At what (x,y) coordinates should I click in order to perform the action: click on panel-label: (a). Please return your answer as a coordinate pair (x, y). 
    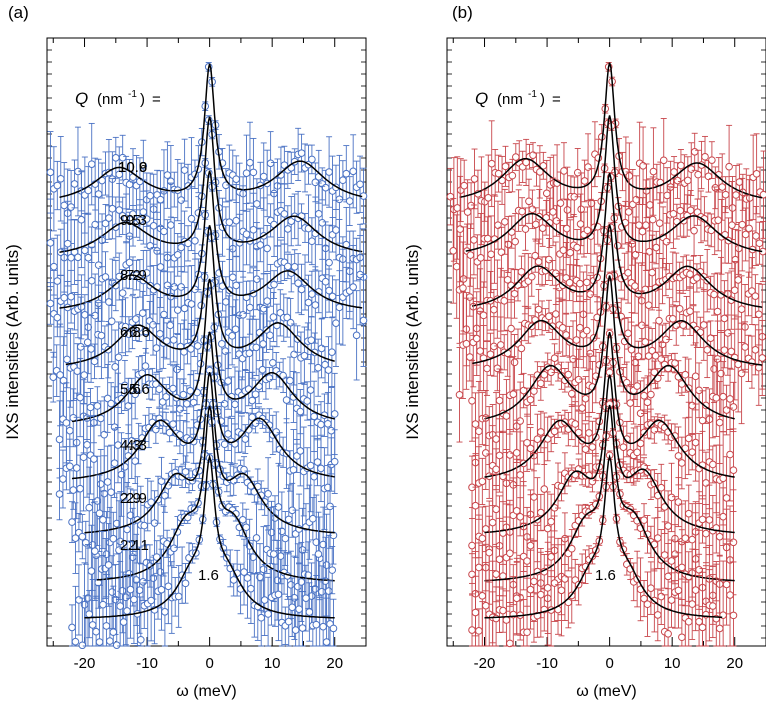
    Looking at the image, I should click on (18, 12).